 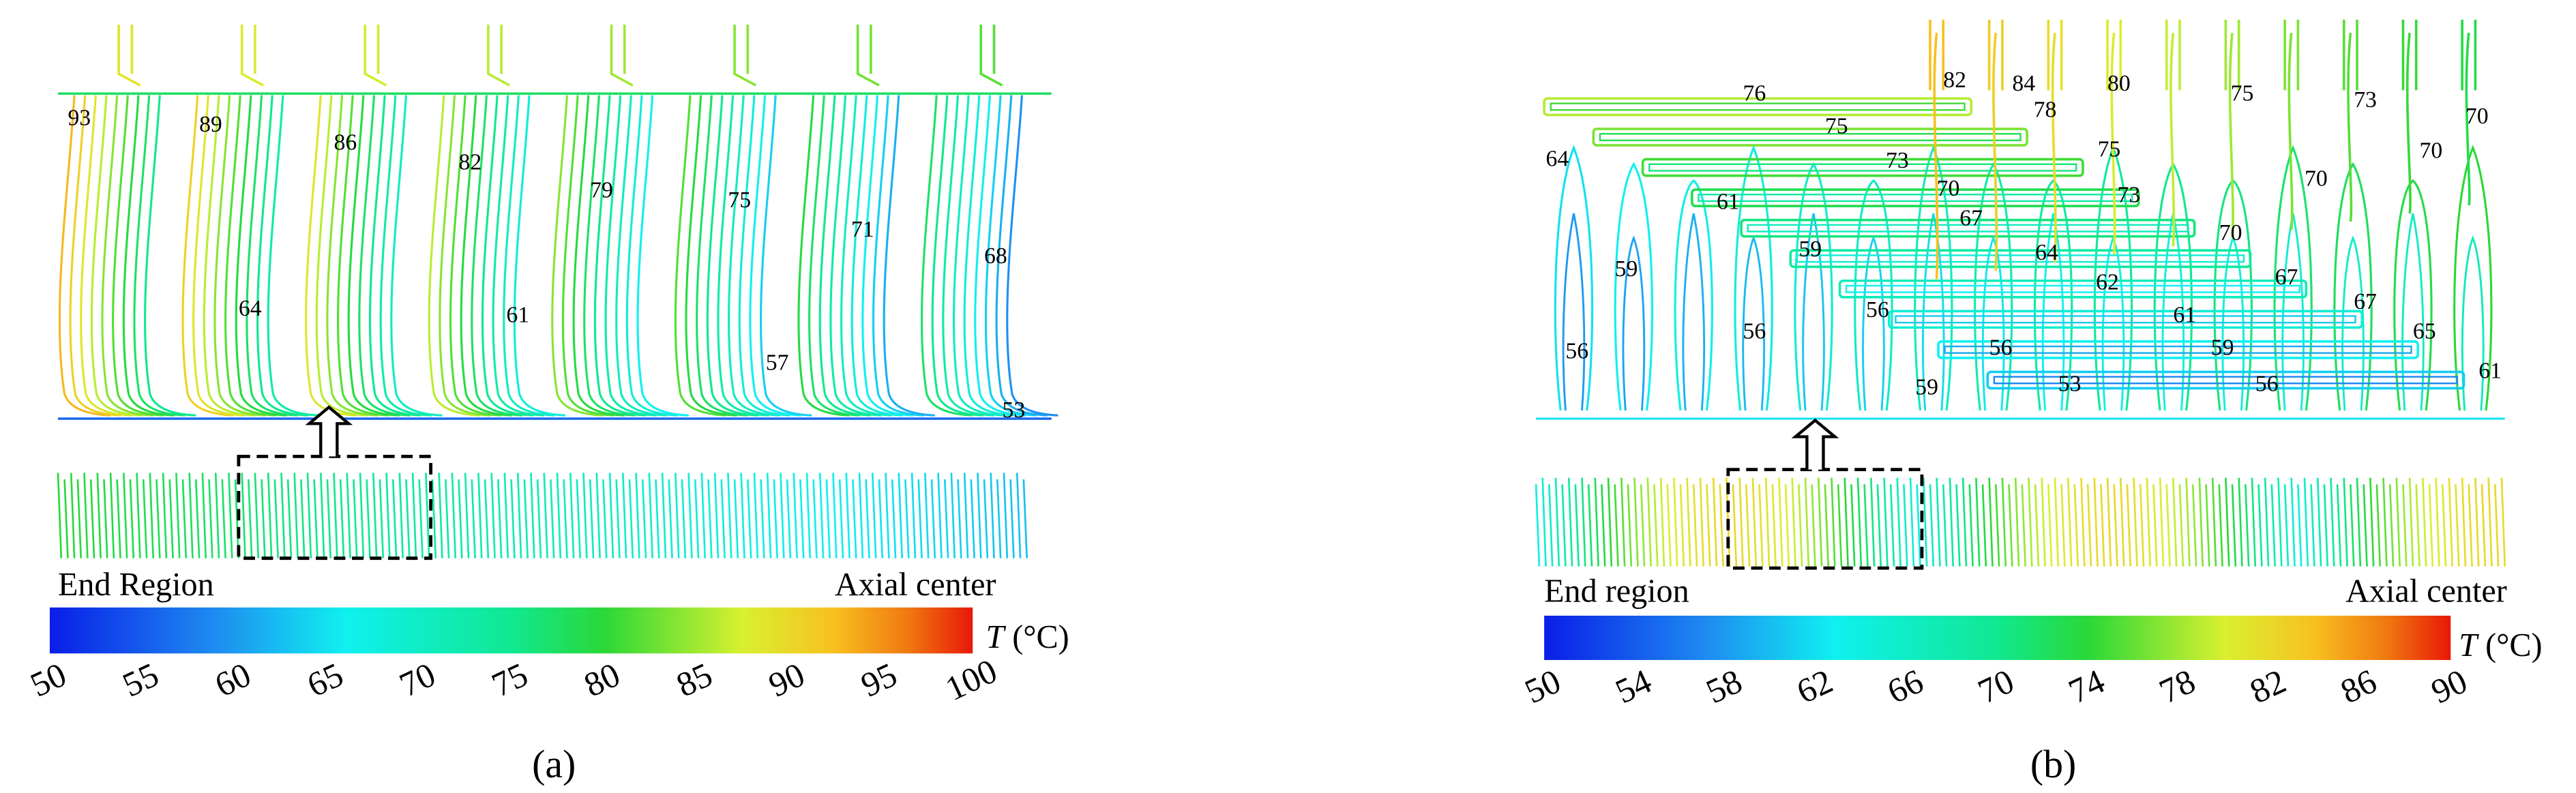 I want to click on contour-label: 84, so click(x=2023, y=83).